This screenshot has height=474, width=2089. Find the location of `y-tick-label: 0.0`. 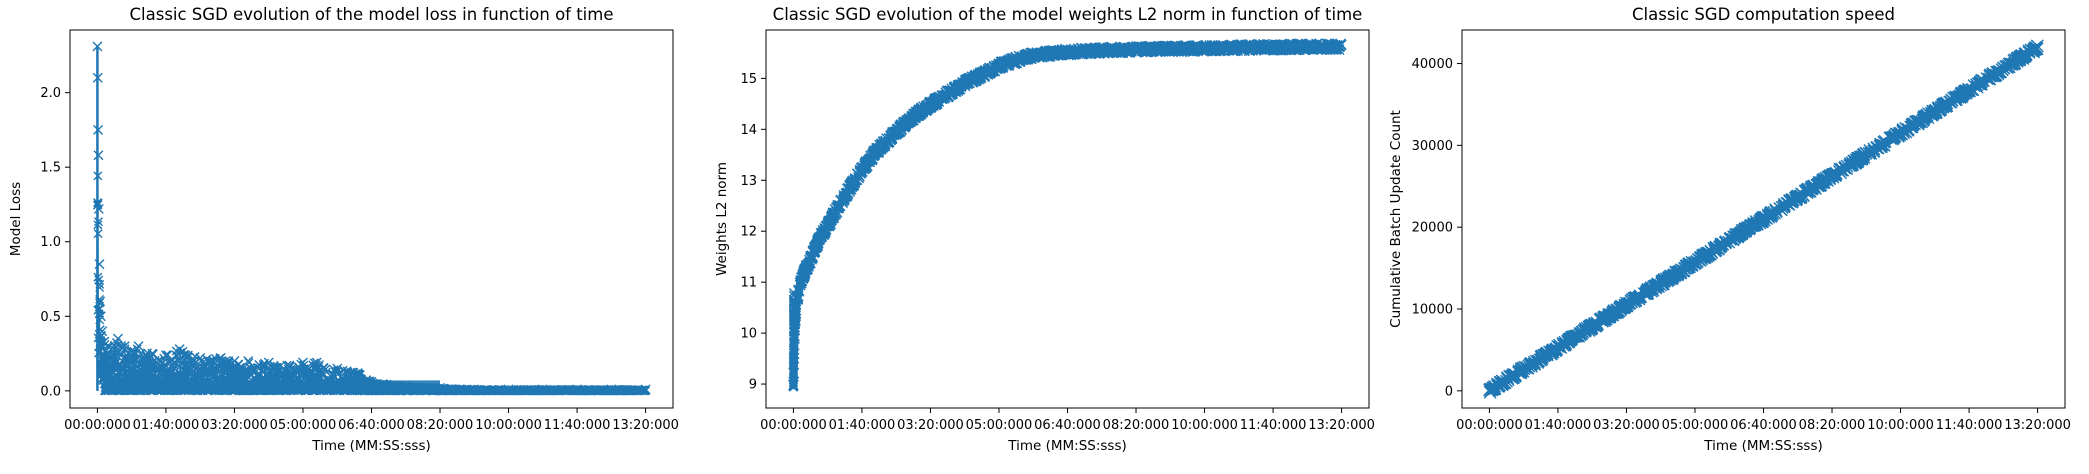

y-tick-label: 0.0 is located at coordinates (50, 391).